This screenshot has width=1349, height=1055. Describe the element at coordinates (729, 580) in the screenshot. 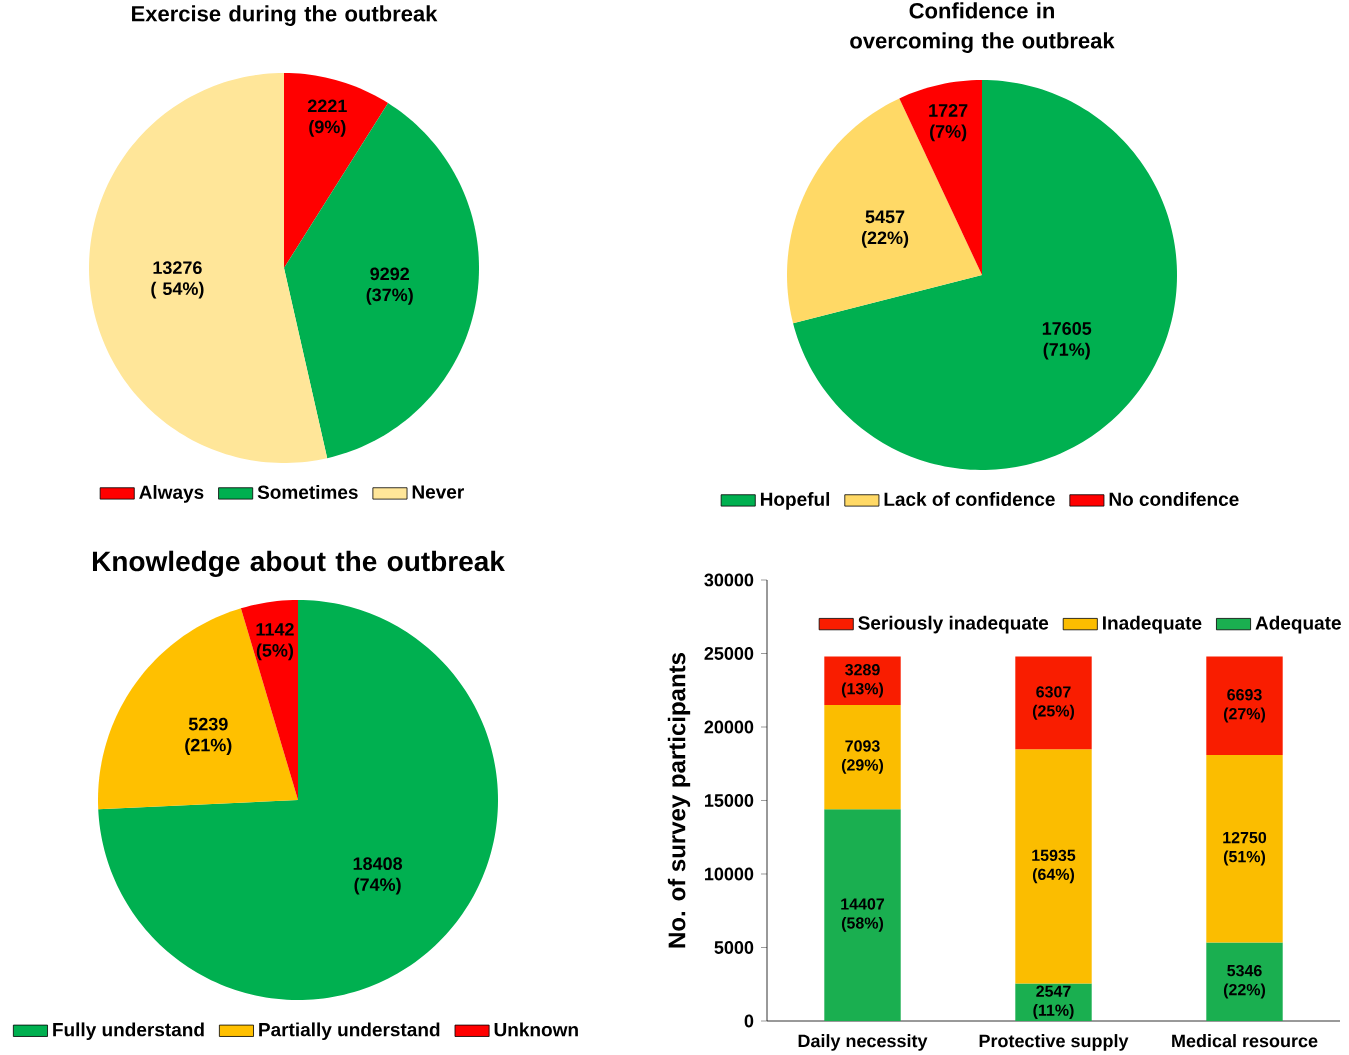

I see `y-tick-label: 30000` at that location.